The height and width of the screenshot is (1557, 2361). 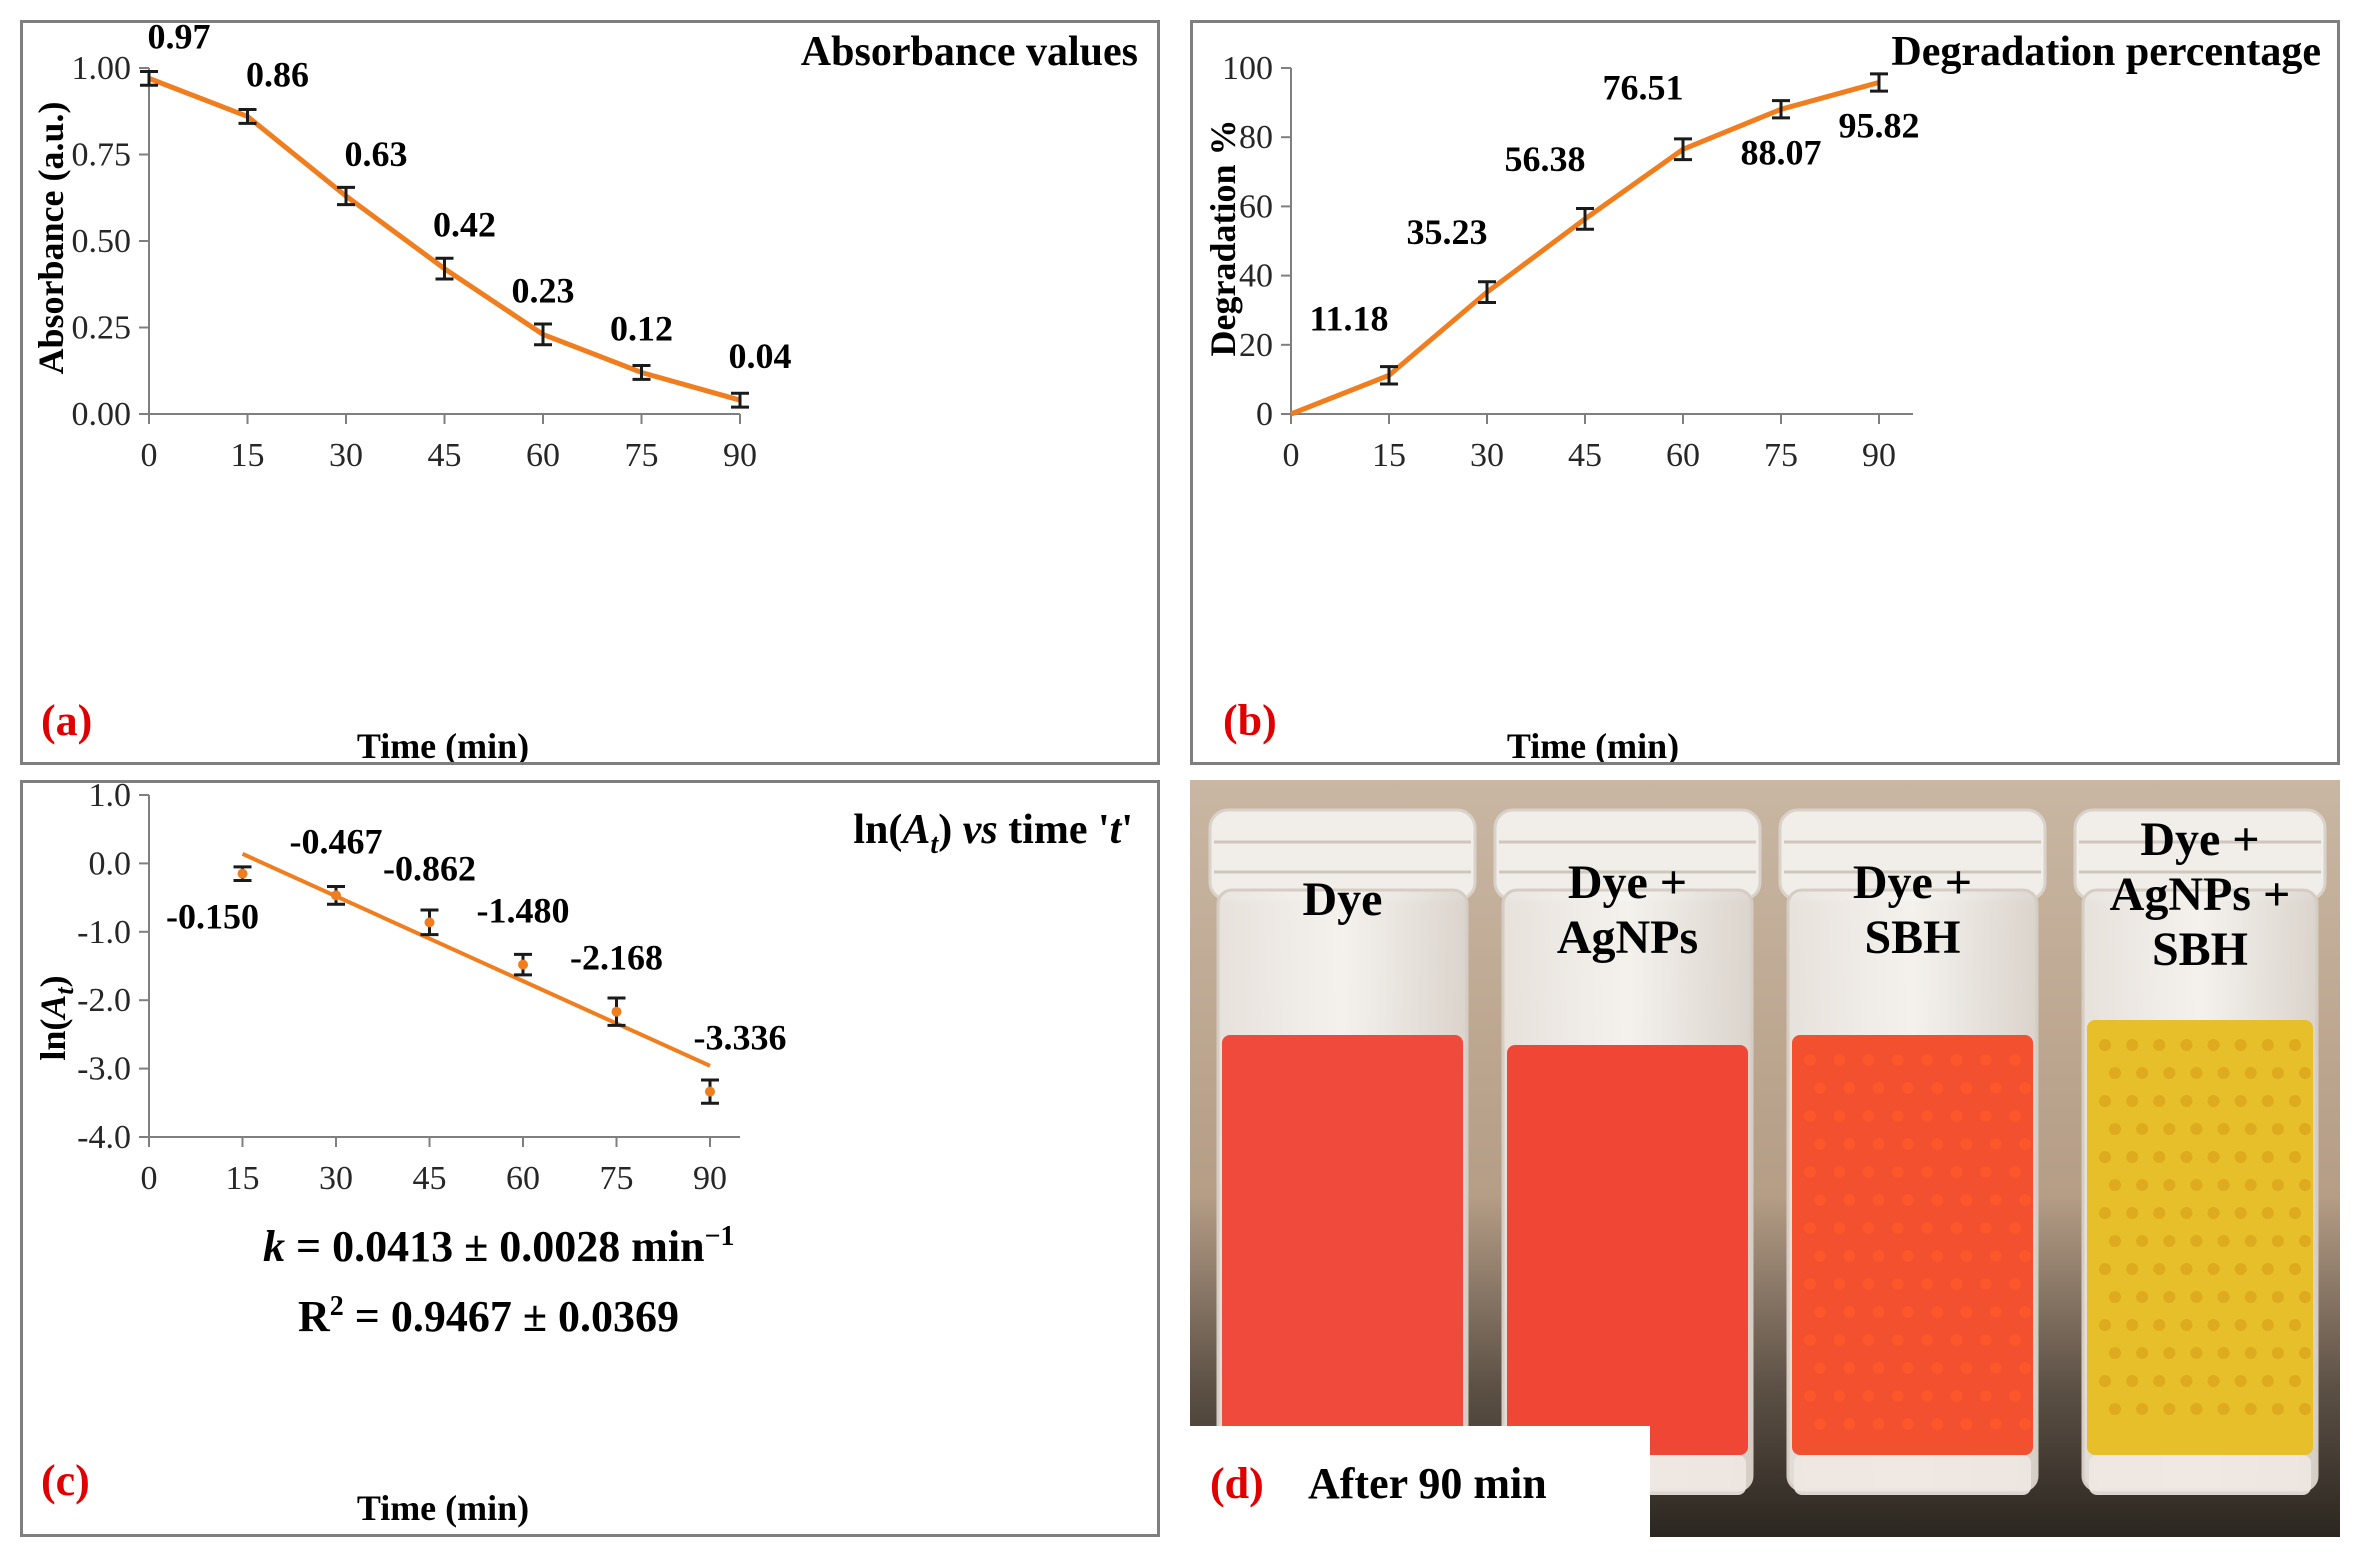 I want to click on y-tick-label: -3.0, so click(x=104, y=1069).